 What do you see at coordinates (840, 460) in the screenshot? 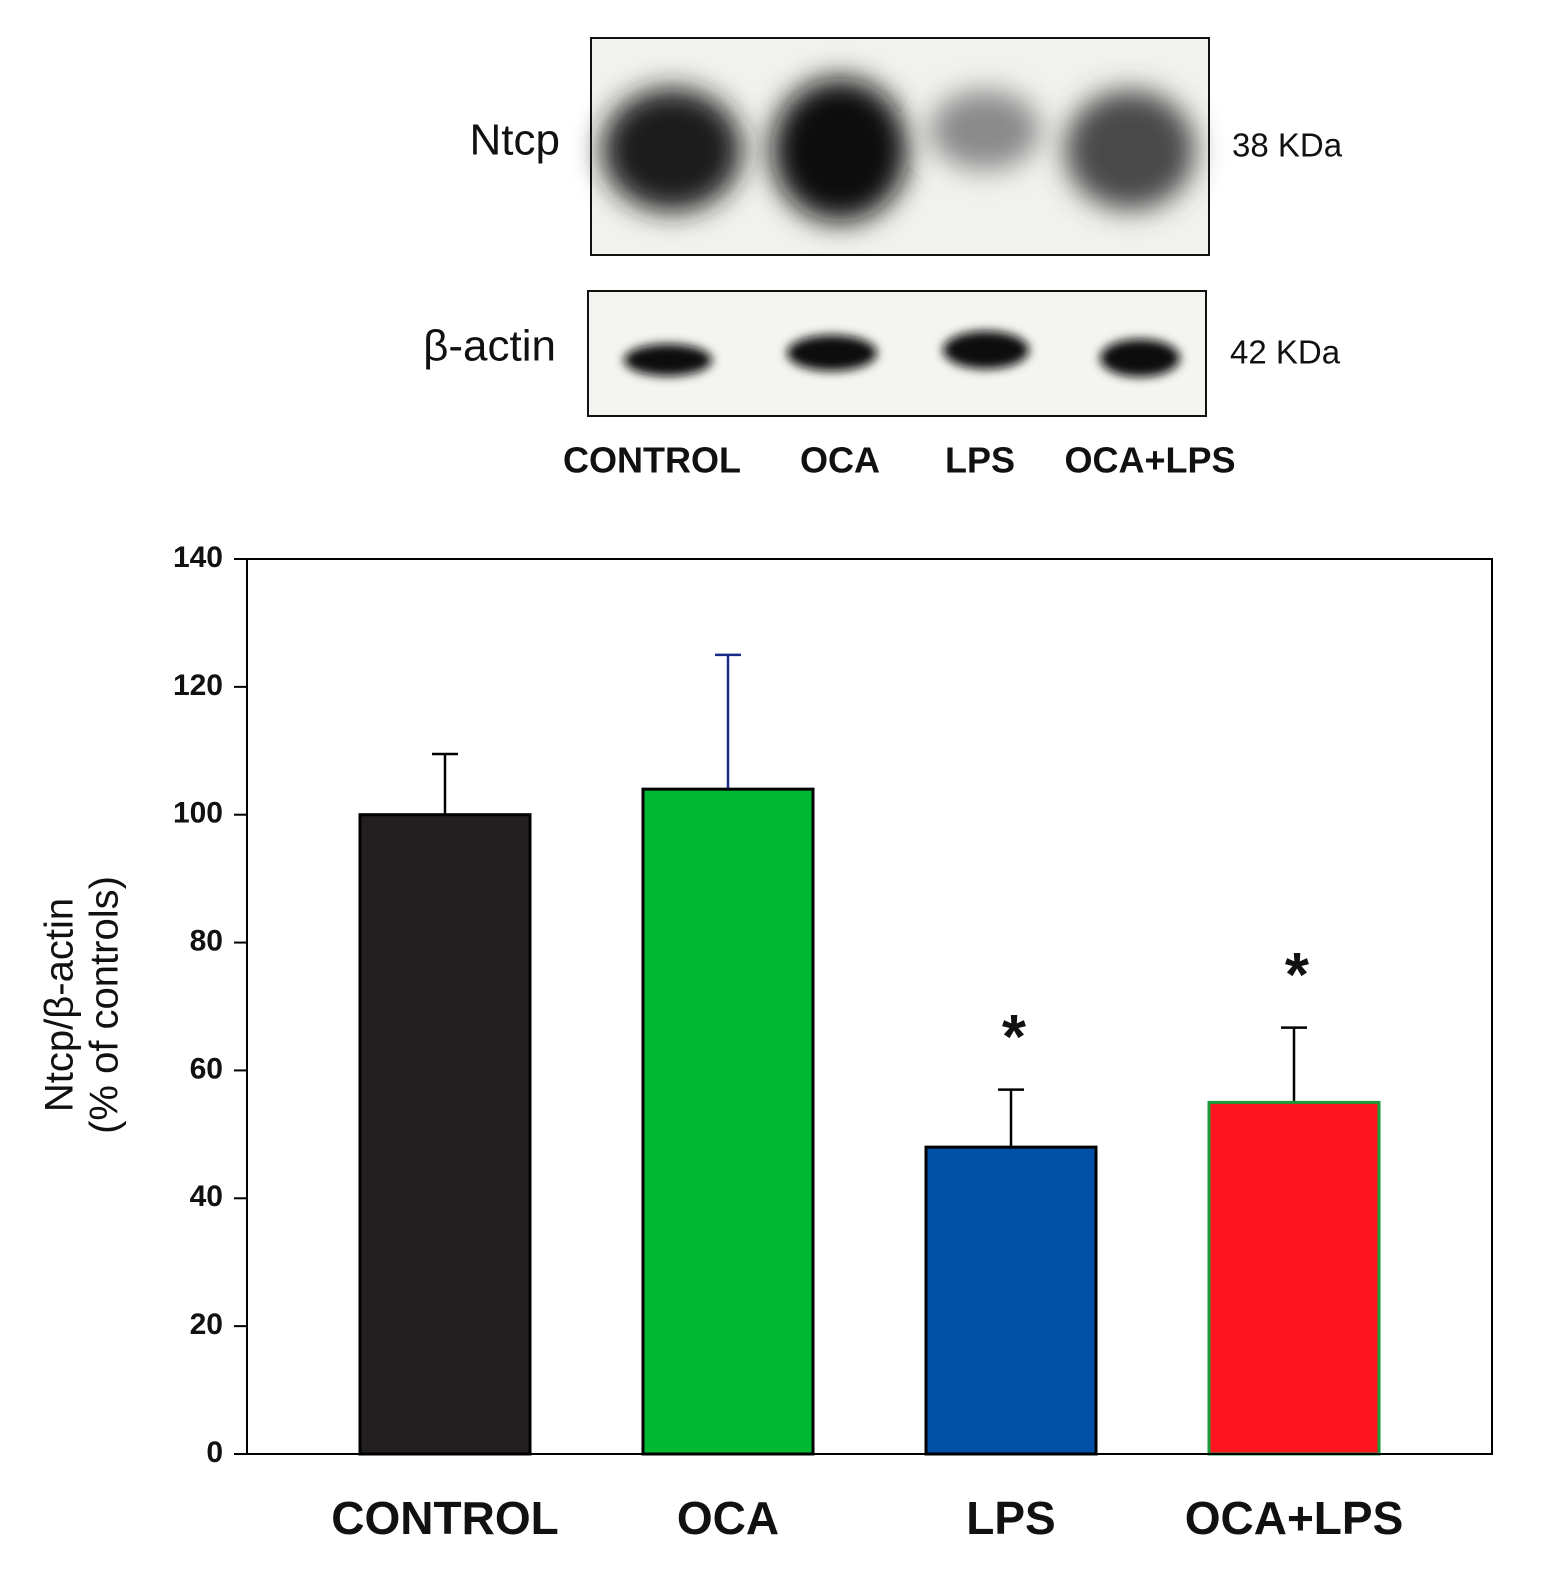
I see `lane-label: OCA` at bounding box center [840, 460].